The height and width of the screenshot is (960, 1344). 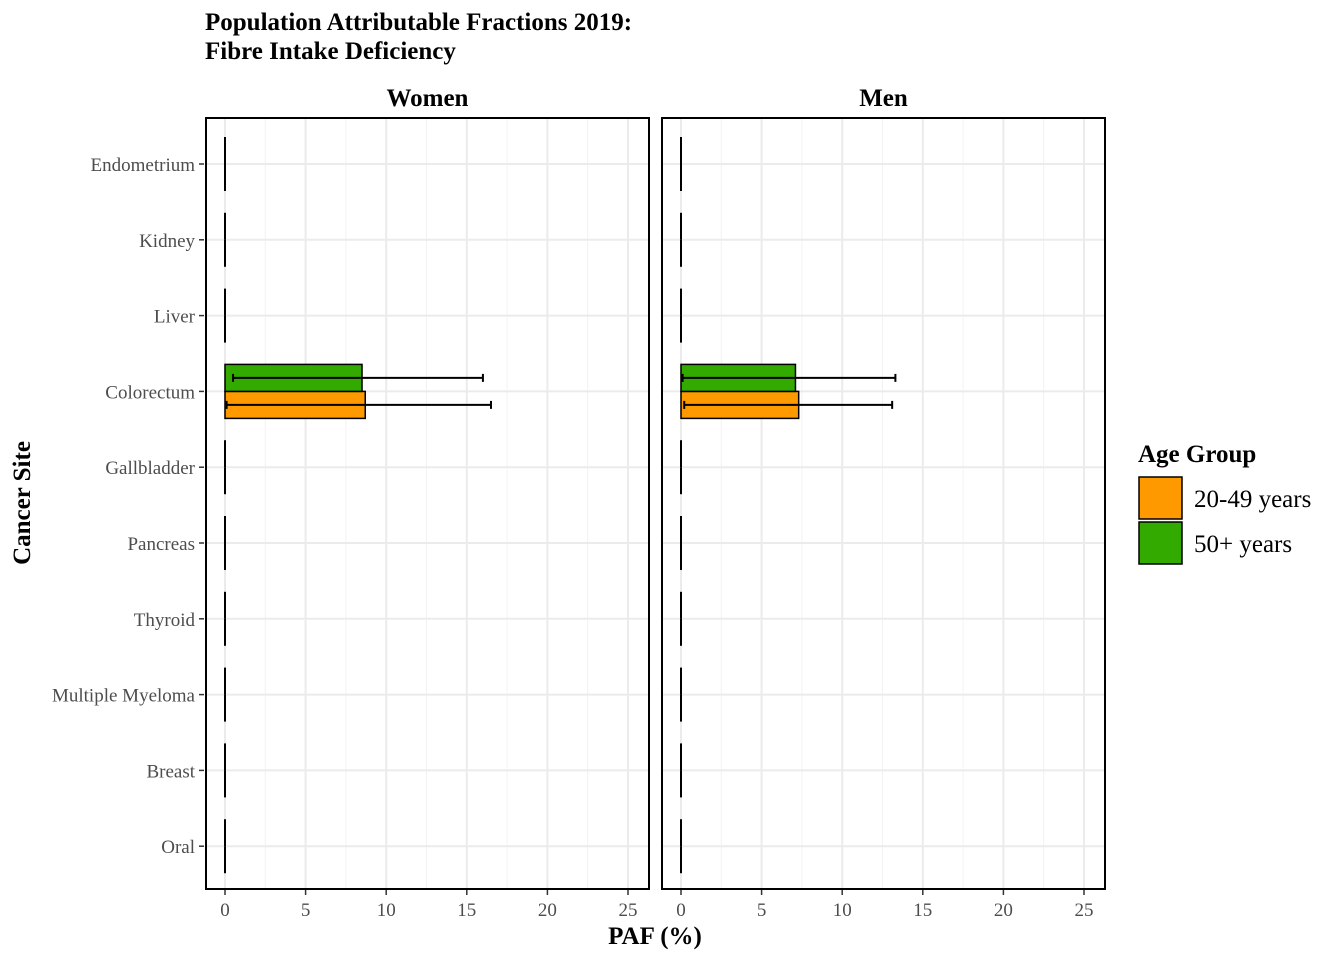 I want to click on y-axis-title: Cancer Site, so click(x=22, y=503).